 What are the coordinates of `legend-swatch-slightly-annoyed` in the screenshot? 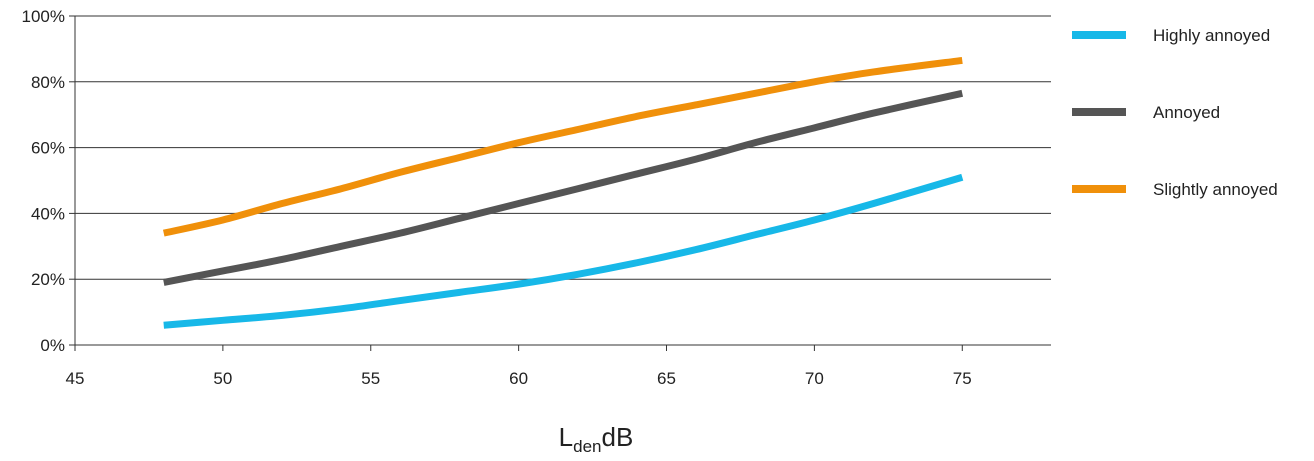 It's located at (1099, 189).